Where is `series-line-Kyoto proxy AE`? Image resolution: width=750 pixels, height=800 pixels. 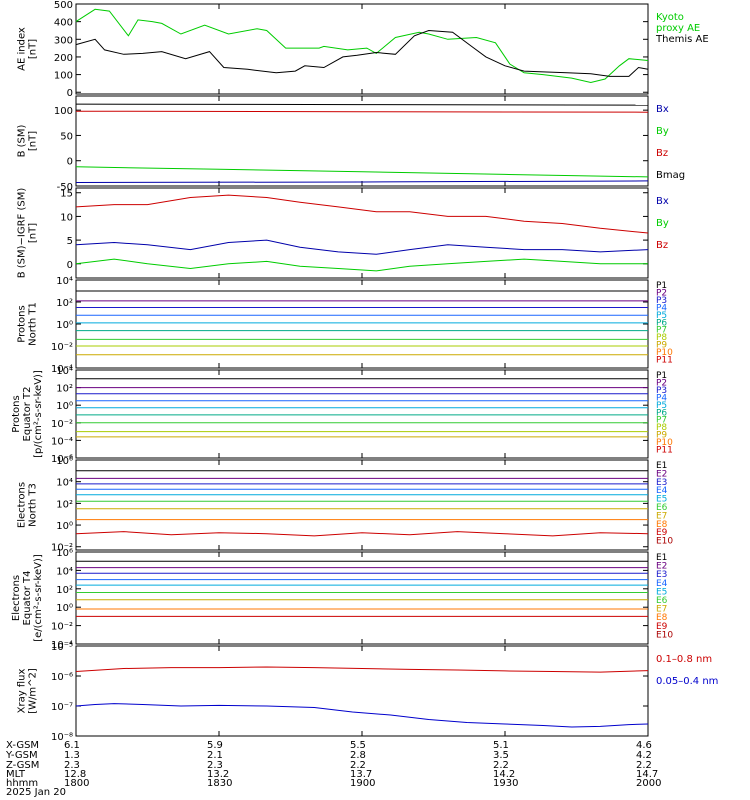
series-line-Kyoto proxy AE is located at coordinates (362, 46).